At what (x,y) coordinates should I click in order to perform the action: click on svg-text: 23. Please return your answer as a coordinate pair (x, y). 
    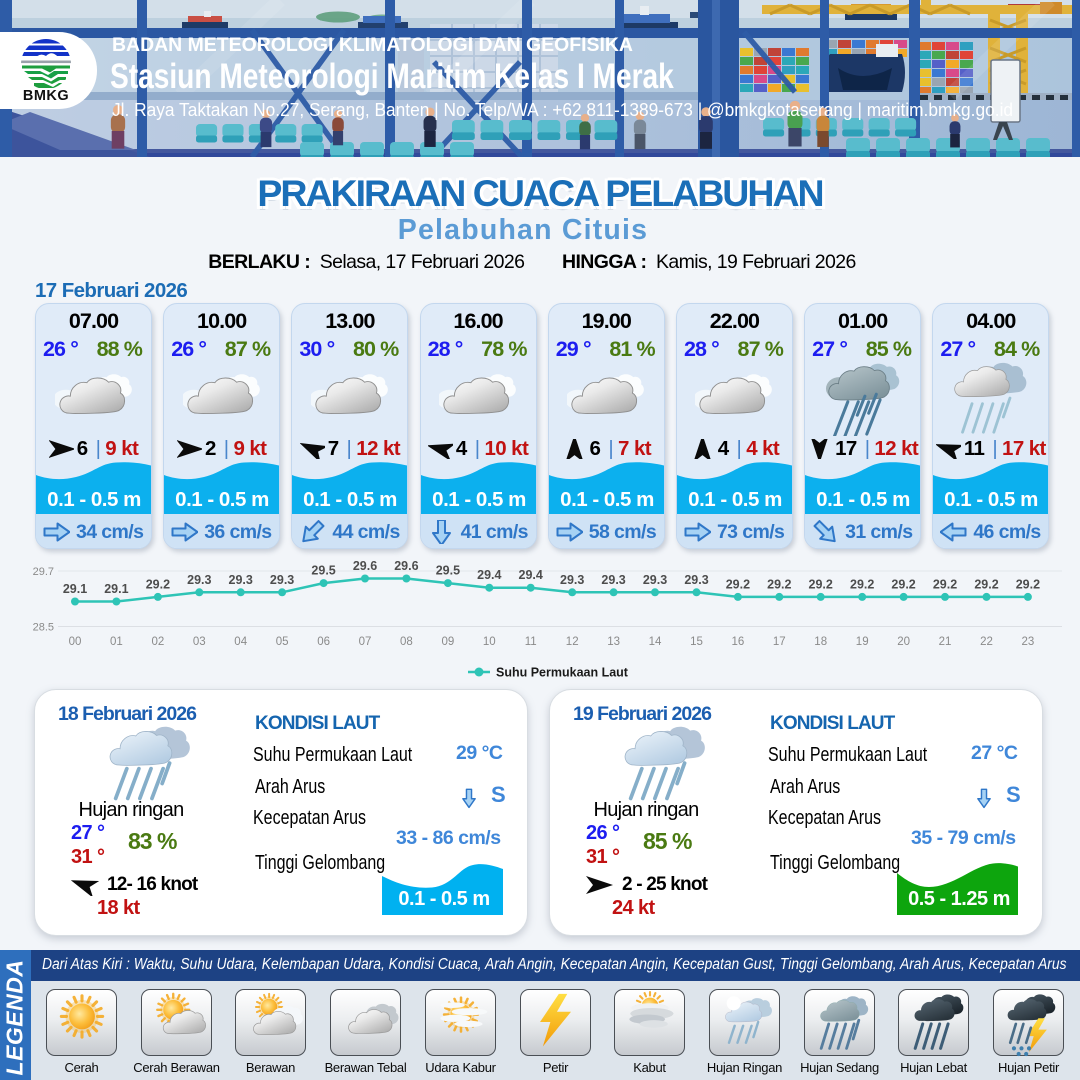
    Looking at the image, I should click on (1028, 642).